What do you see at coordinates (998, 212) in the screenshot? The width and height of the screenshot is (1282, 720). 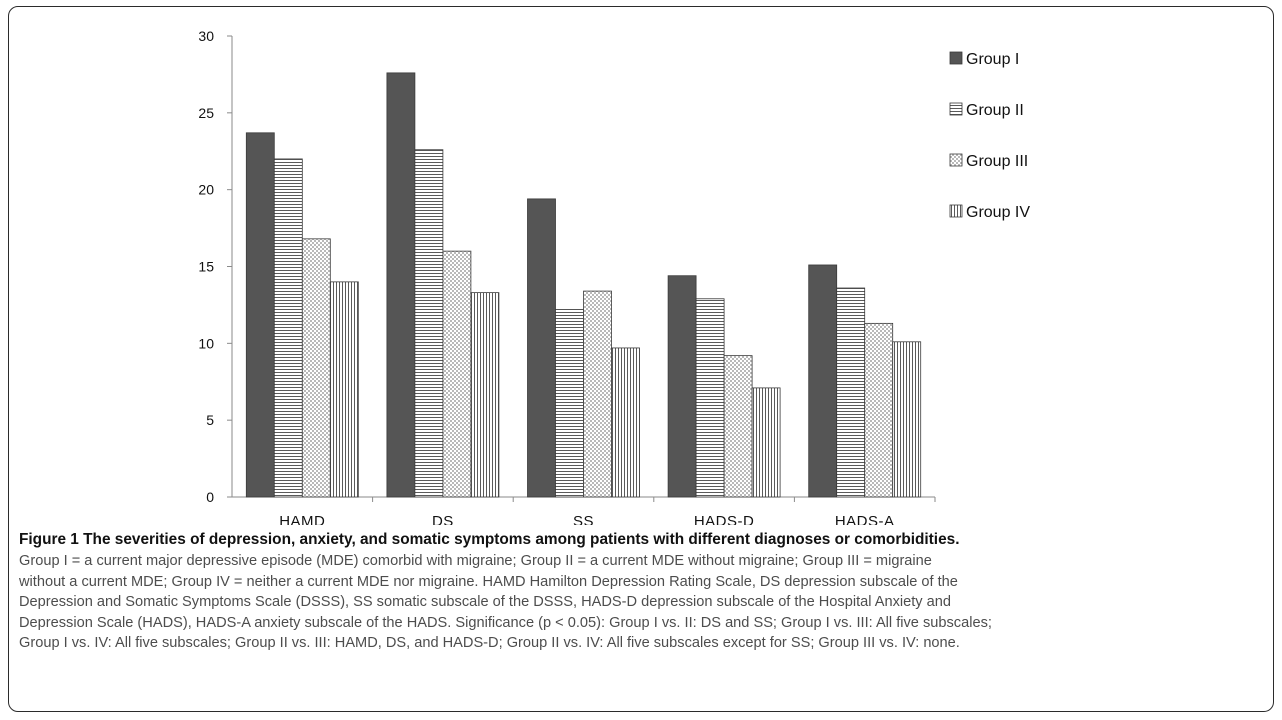 I see `legend-label: Group IV` at bounding box center [998, 212].